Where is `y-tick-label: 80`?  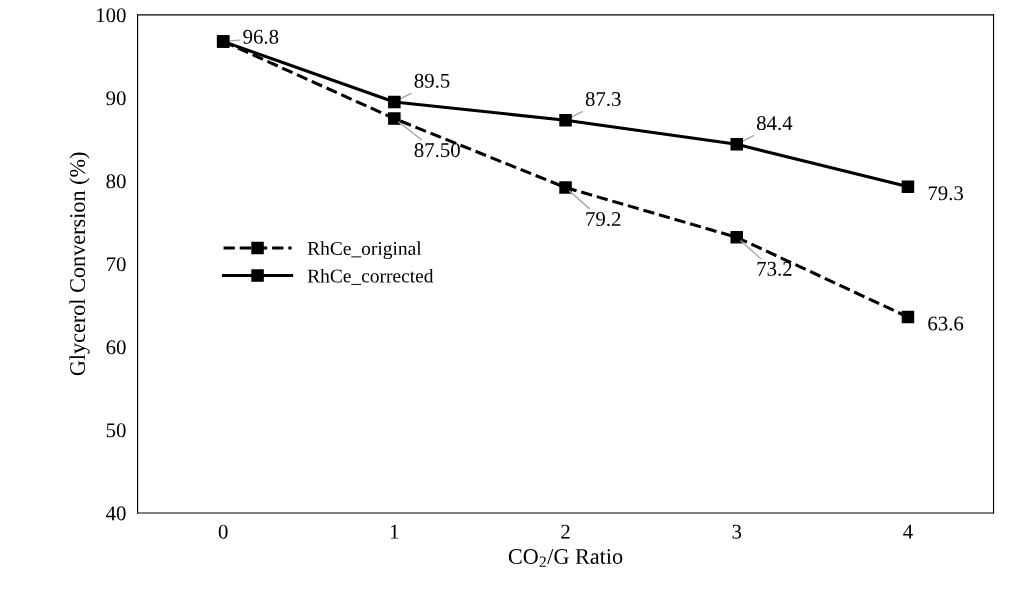 y-tick-label: 80 is located at coordinates (116, 181).